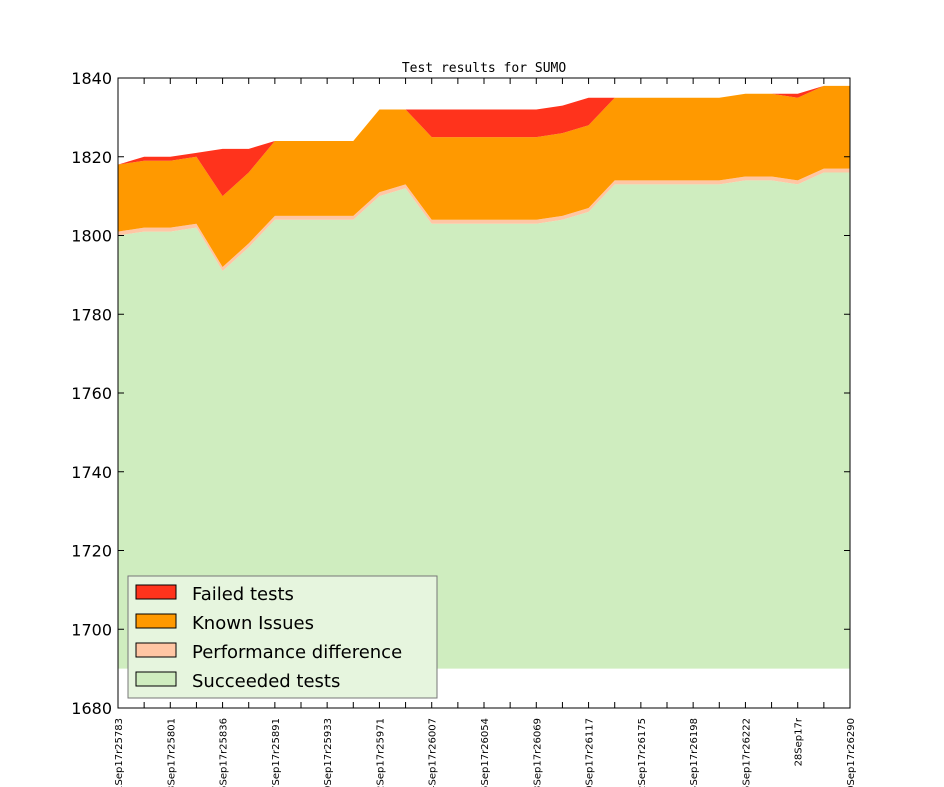 Image resolution: width=944 pixels, height=787 pixels. What do you see at coordinates (276, 752) in the screenshot?
I see `x-tick-label: 7Sep17r25891` at bounding box center [276, 752].